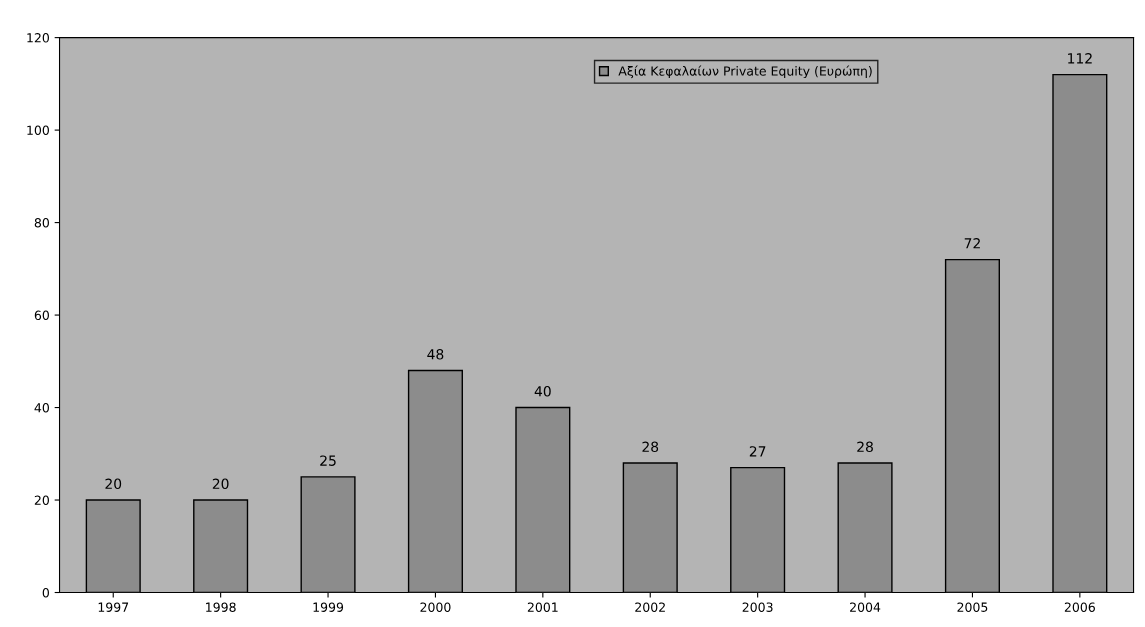 Image resolution: width=1145 pixels, height=627 pixels. What do you see at coordinates (542, 607) in the screenshot?
I see `x-tick-label: 2001` at bounding box center [542, 607].